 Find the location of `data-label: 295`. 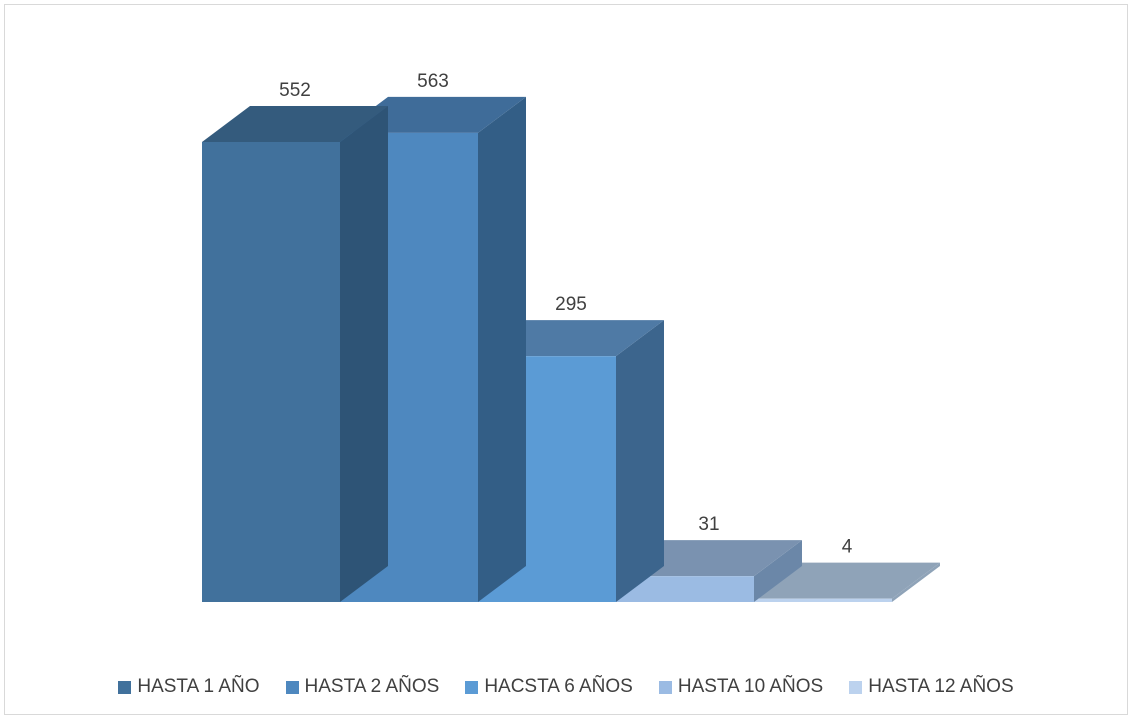

data-label: 295 is located at coordinates (571, 304).